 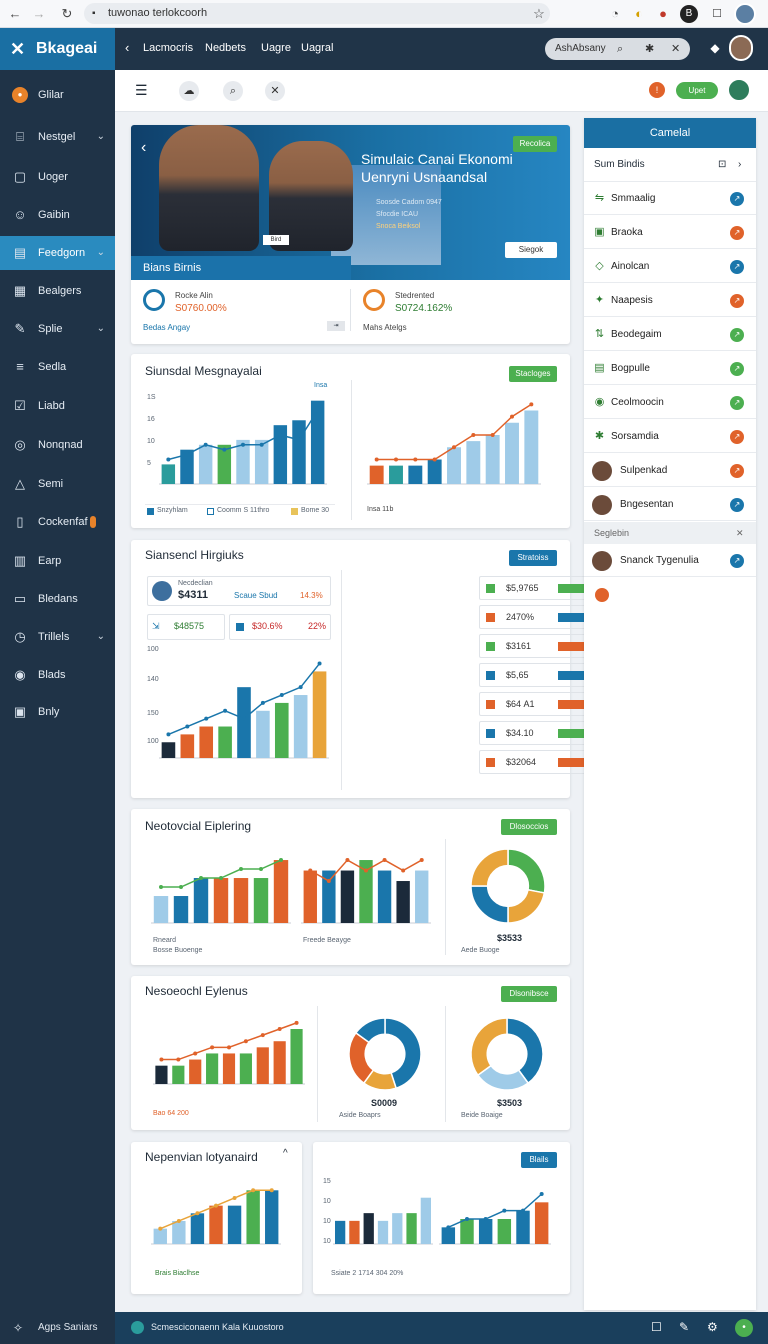 I want to click on sidebar-item: ▭ Bledans, so click(x=57, y=599).